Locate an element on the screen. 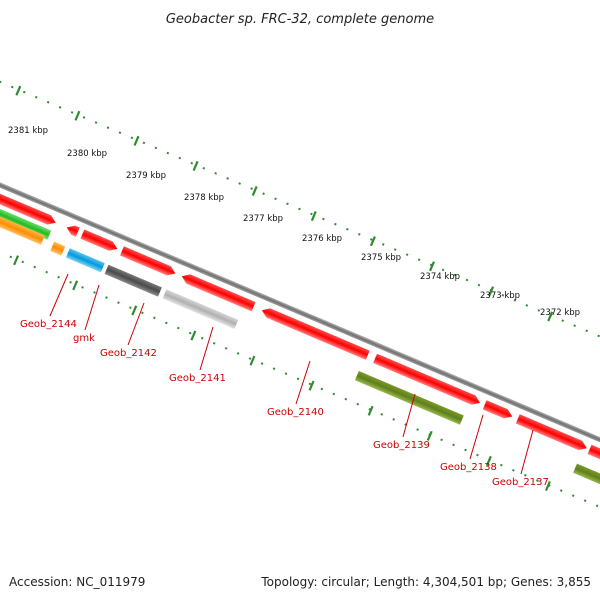 This screenshot has height=600, width=600. gene-label: Geob_2138 is located at coordinates (468, 467).